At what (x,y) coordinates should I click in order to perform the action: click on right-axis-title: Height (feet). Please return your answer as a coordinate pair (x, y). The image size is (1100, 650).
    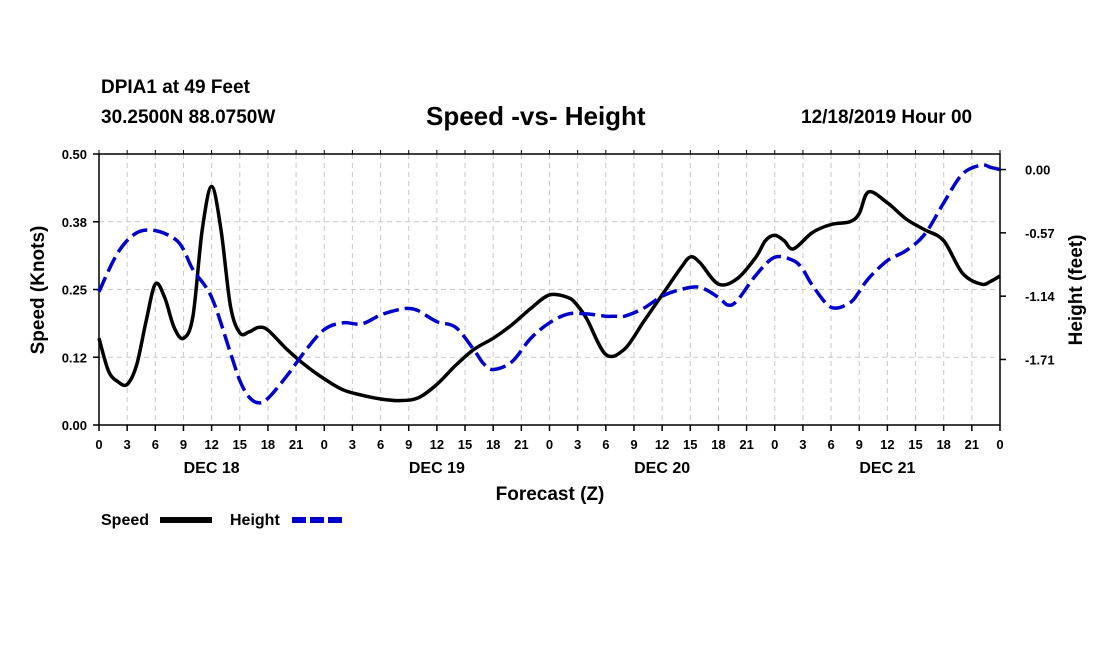
    Looking at the image, I should click on (1076, 290).